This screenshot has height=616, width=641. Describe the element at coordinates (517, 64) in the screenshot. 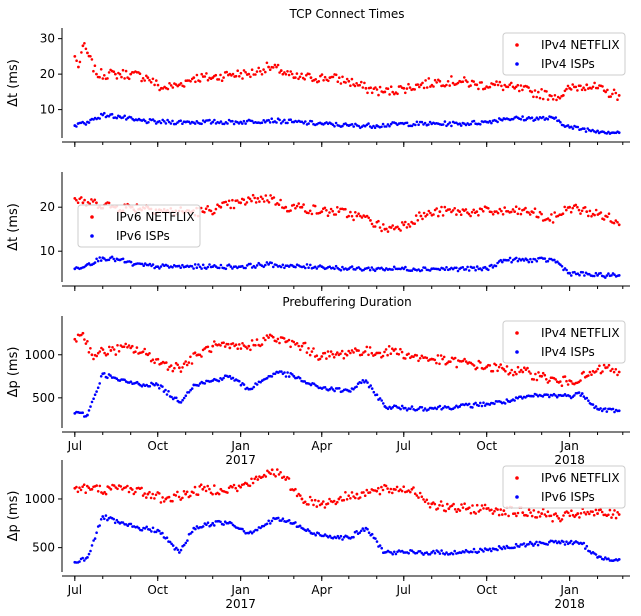

I see `legend-marker` at that location.